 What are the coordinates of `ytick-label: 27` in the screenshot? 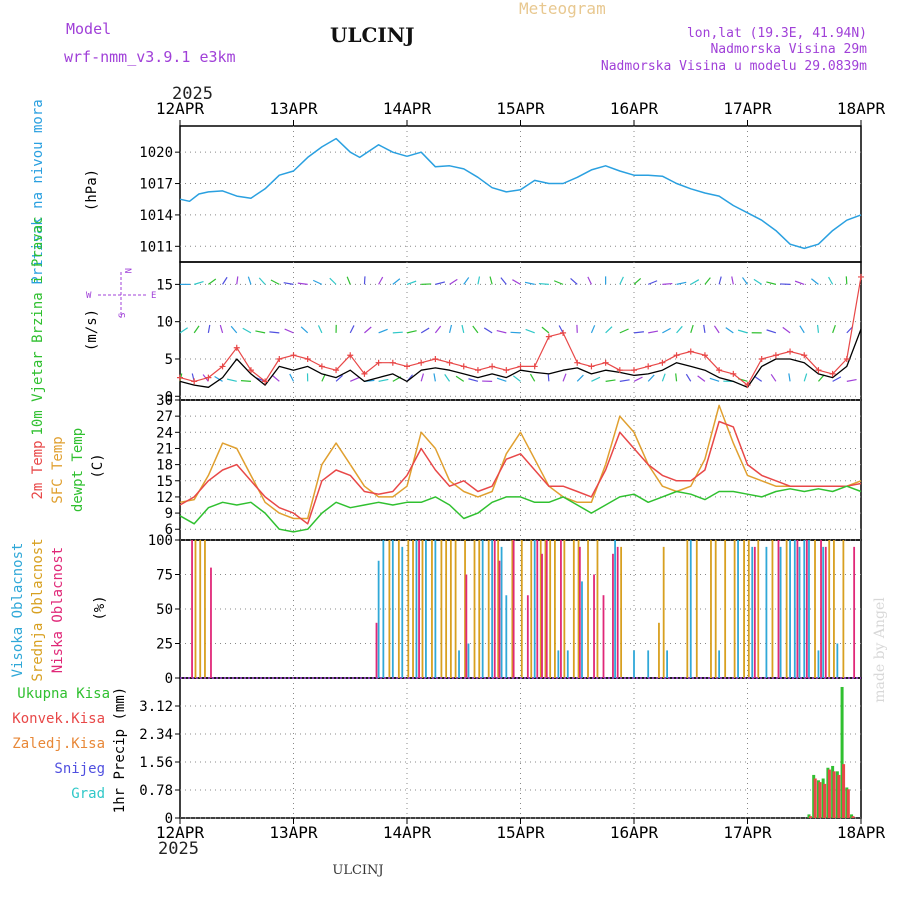 It's located at (164, 417).